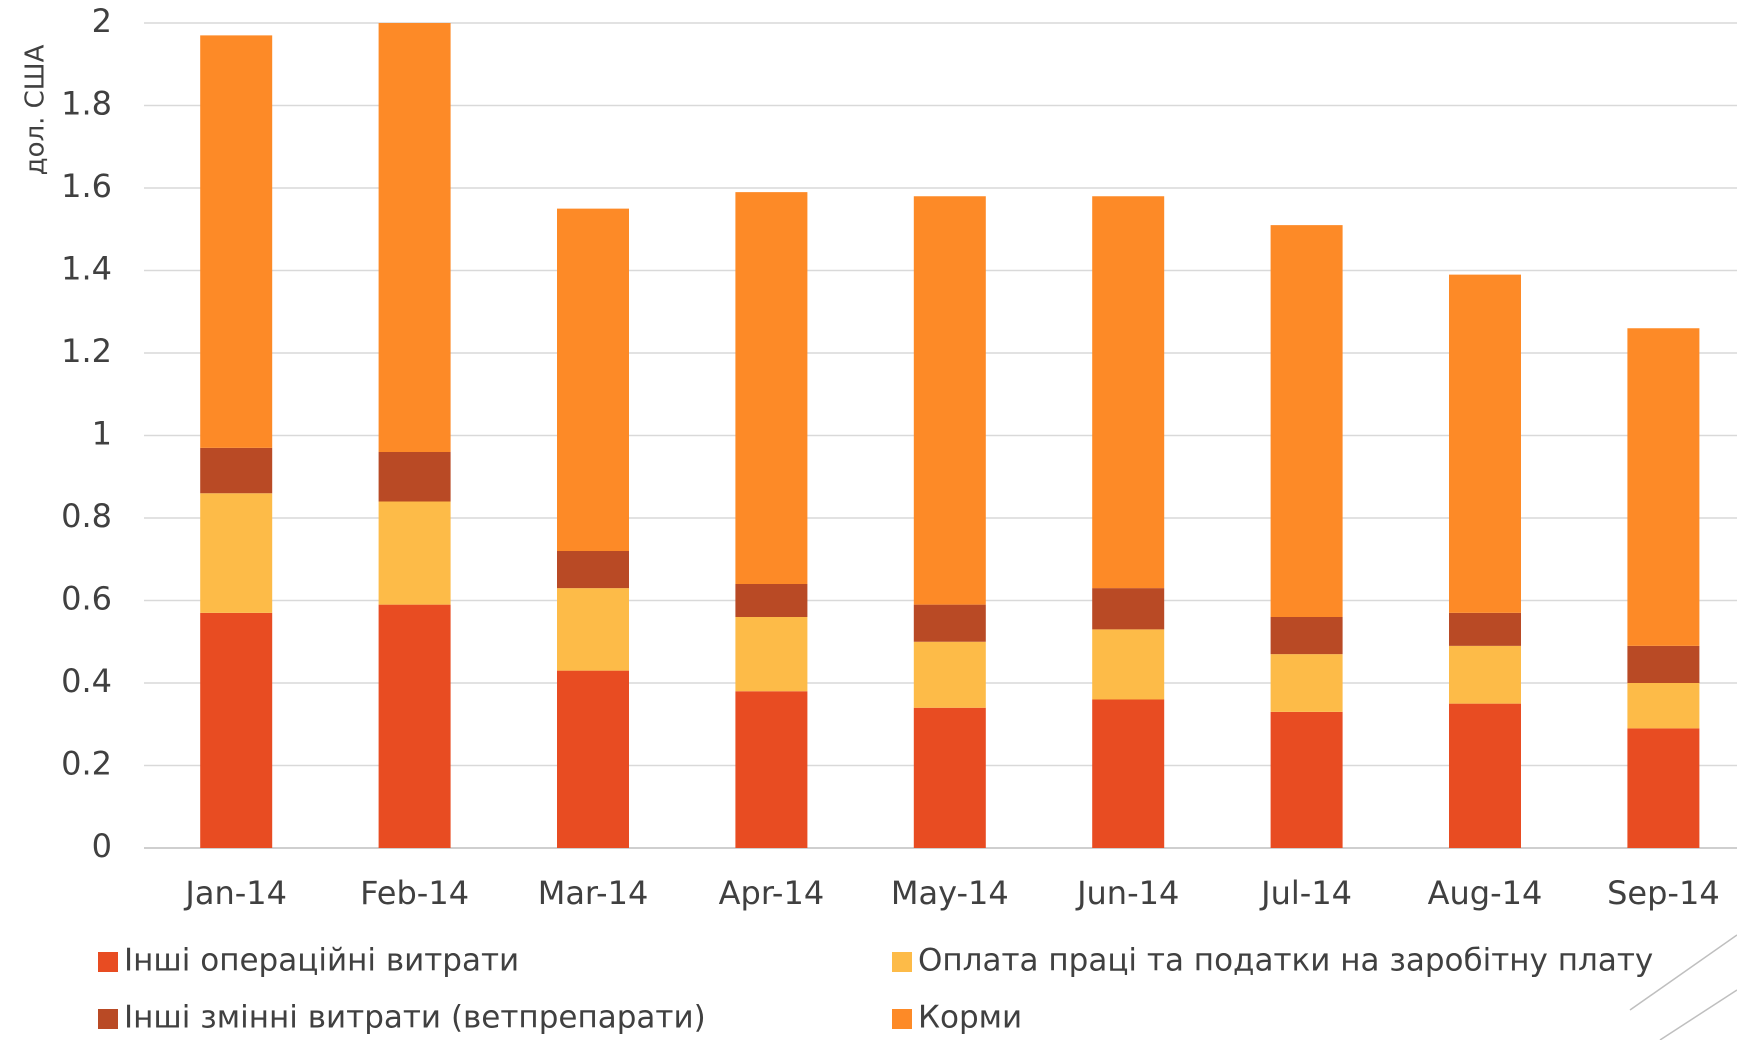  Describe the element at coordinates (772, 893) in the screenshot. I see `x-tick-label: Apr-14` at that location.